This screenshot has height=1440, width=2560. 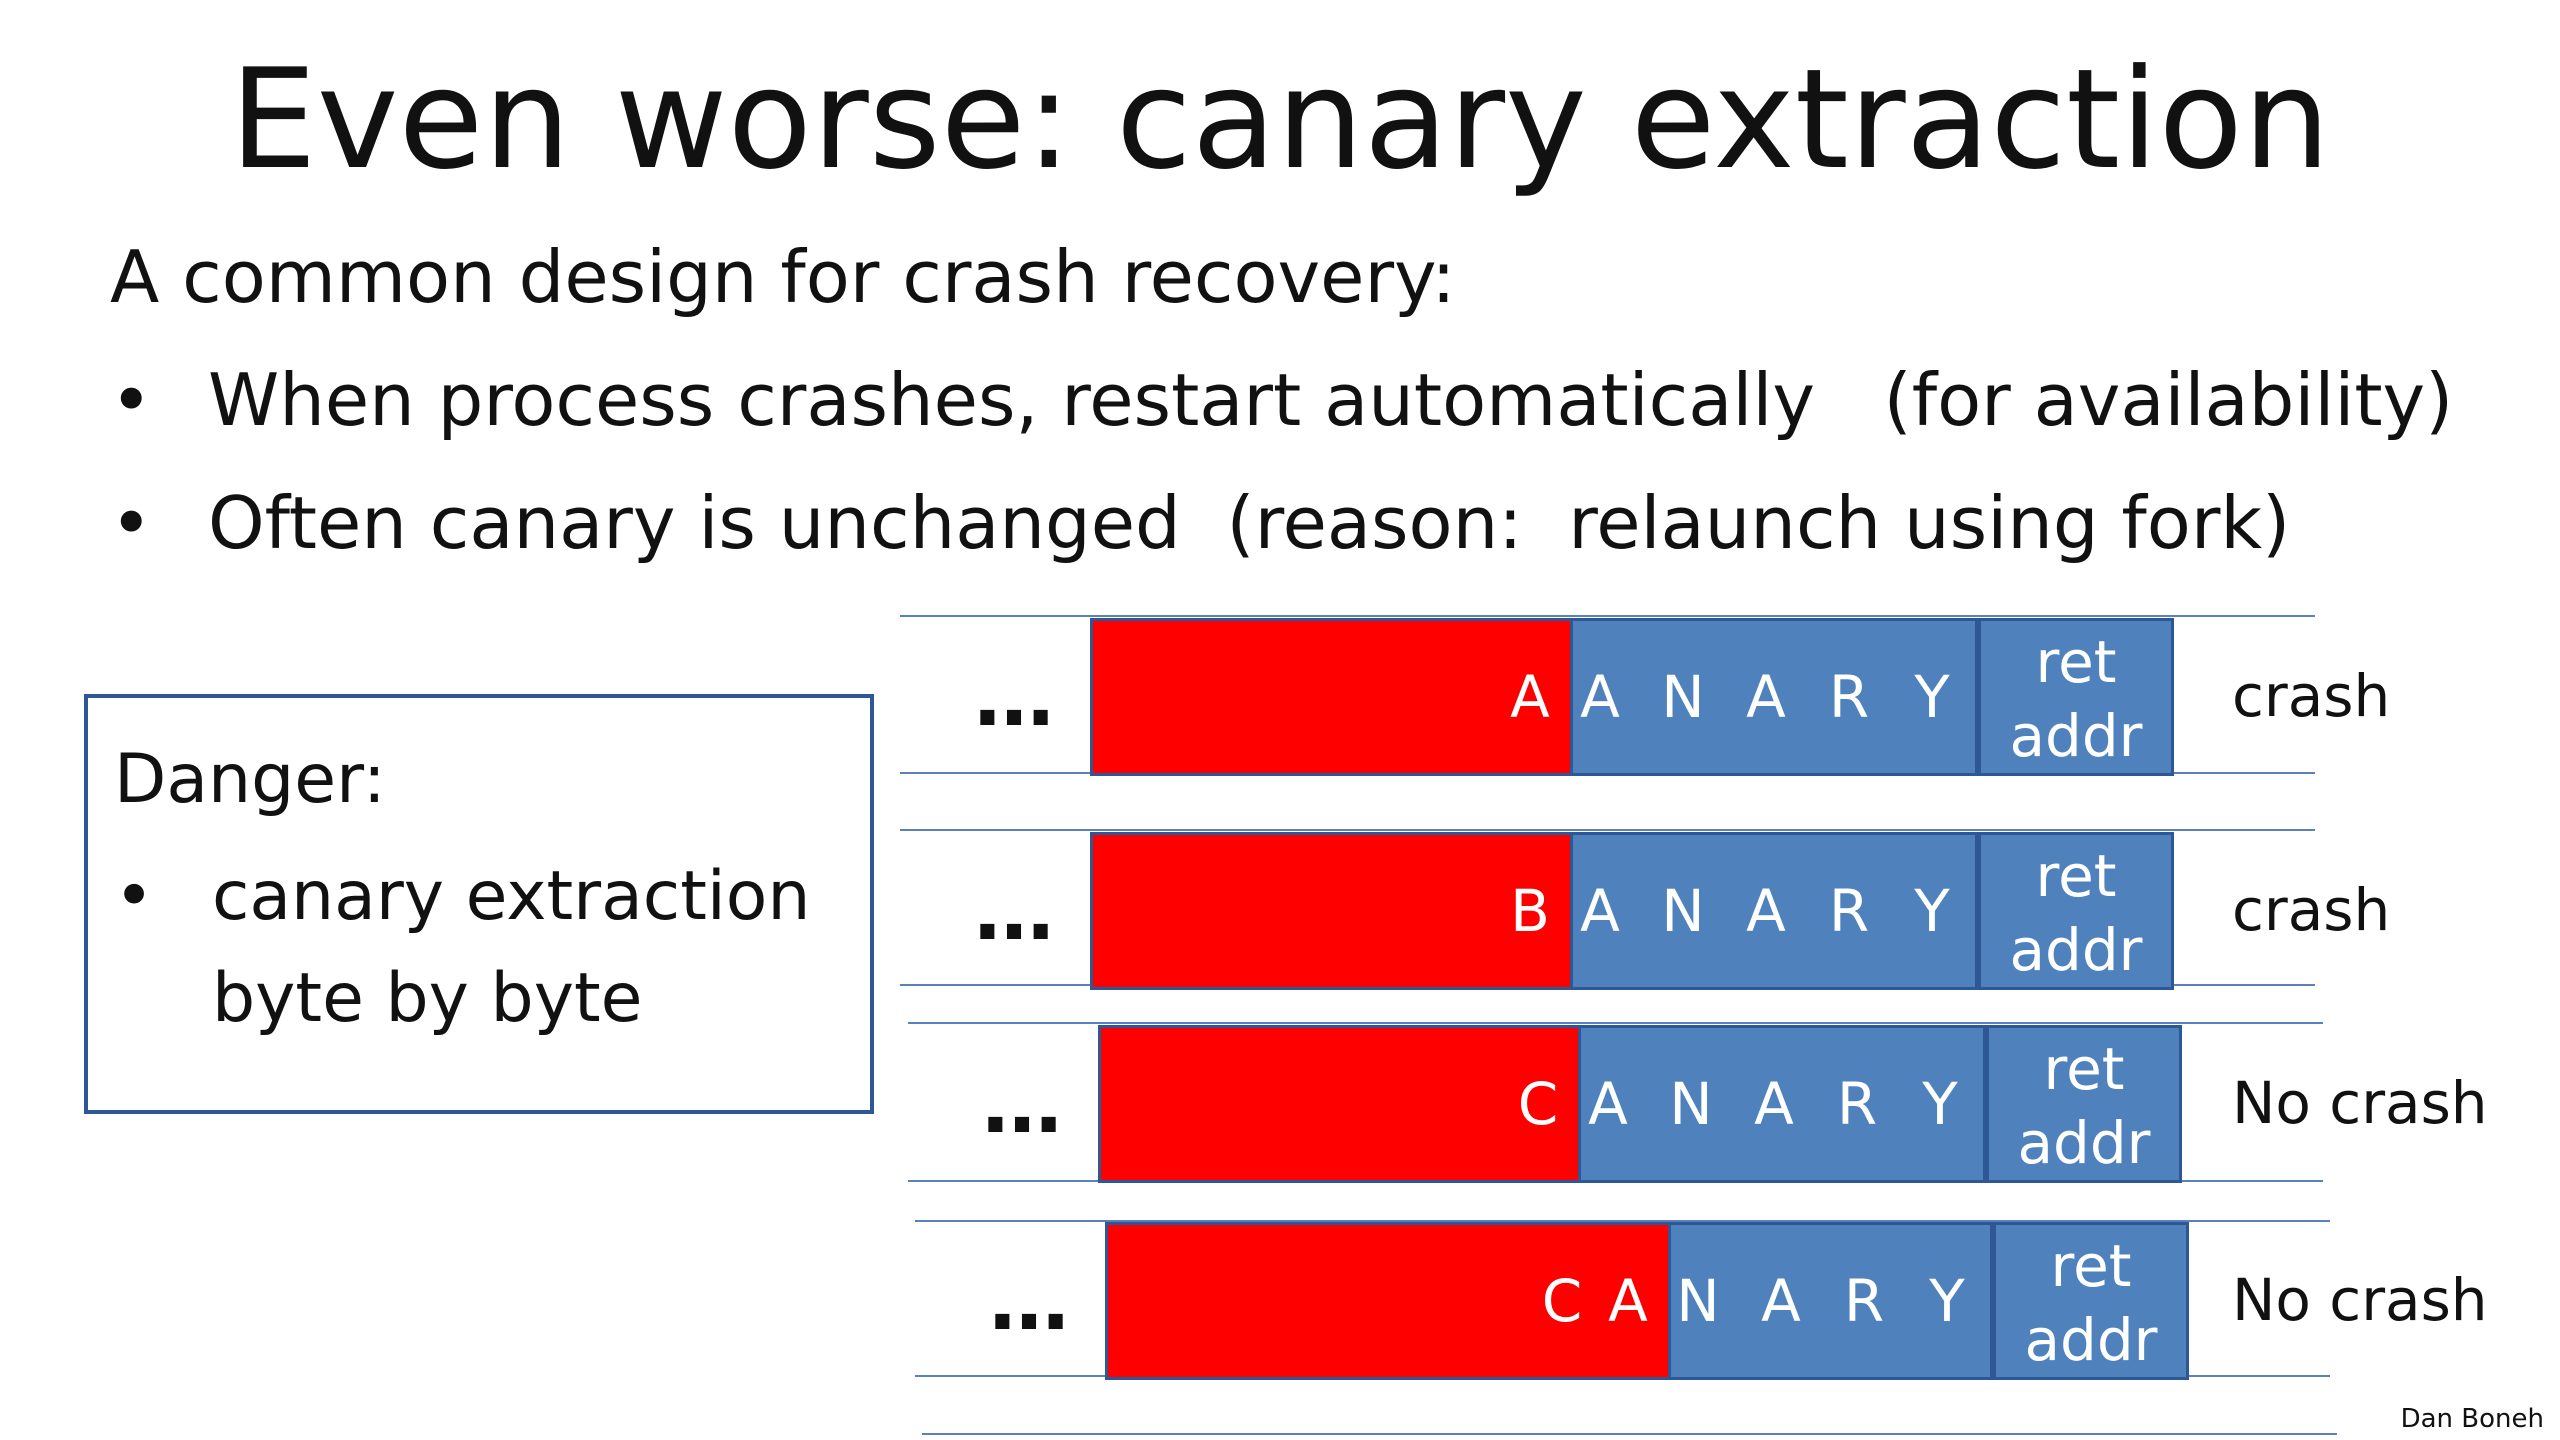 What do you see at coordinates (511, 947) in the screenshot?
I see `danger-bullet-text: canary extraction byte by byte` at bounding box center [511, 947].